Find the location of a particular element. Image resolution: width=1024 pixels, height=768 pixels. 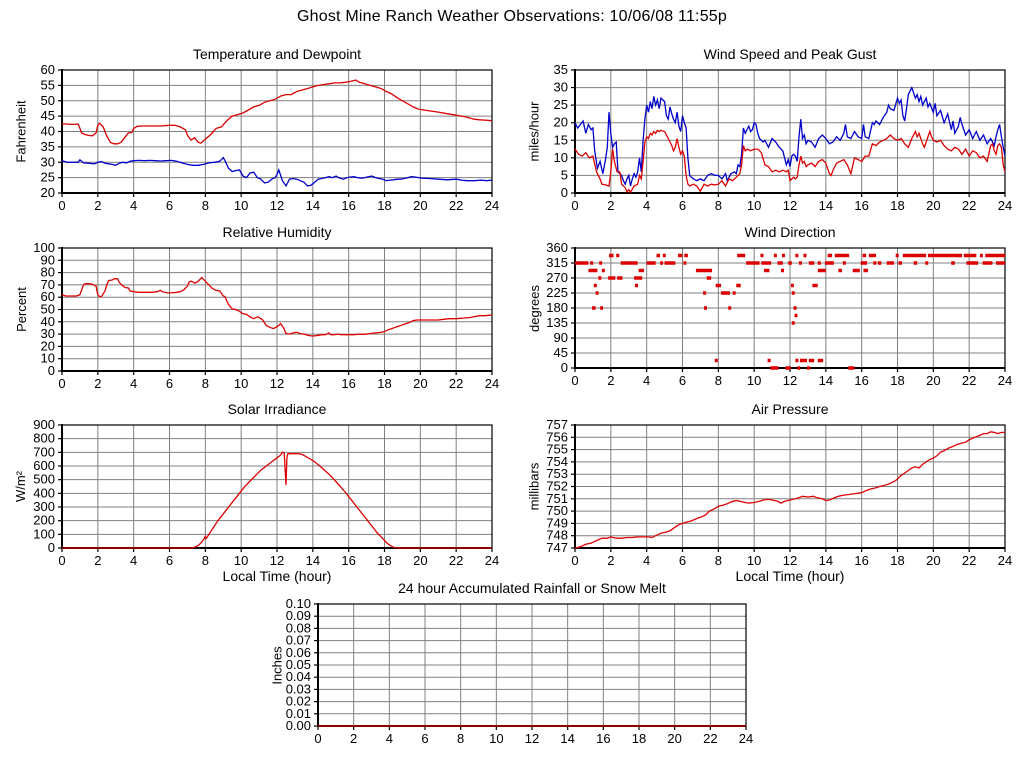

svg-text: 751 is located at coordinates (557, 498).